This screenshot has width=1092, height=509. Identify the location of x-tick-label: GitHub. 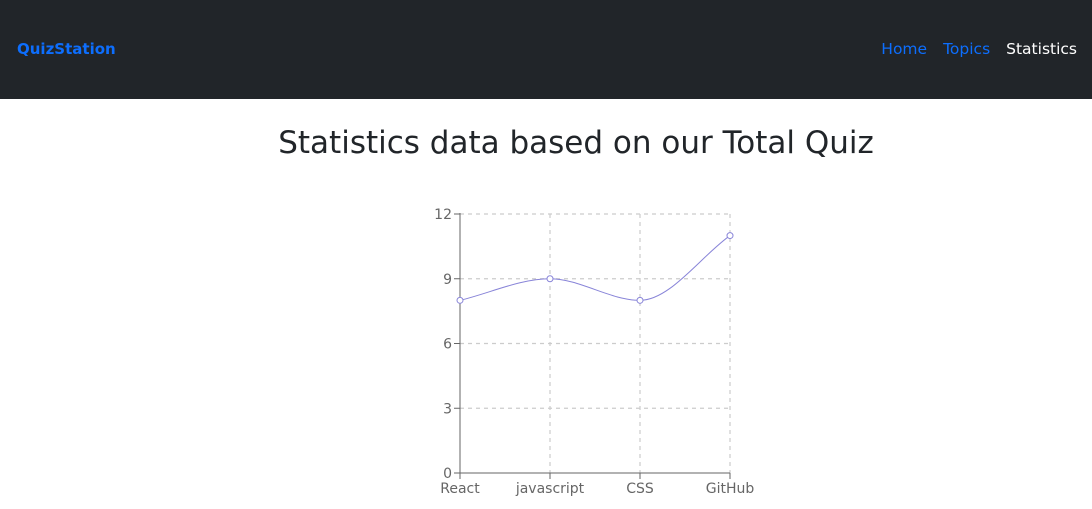
(730, 489).